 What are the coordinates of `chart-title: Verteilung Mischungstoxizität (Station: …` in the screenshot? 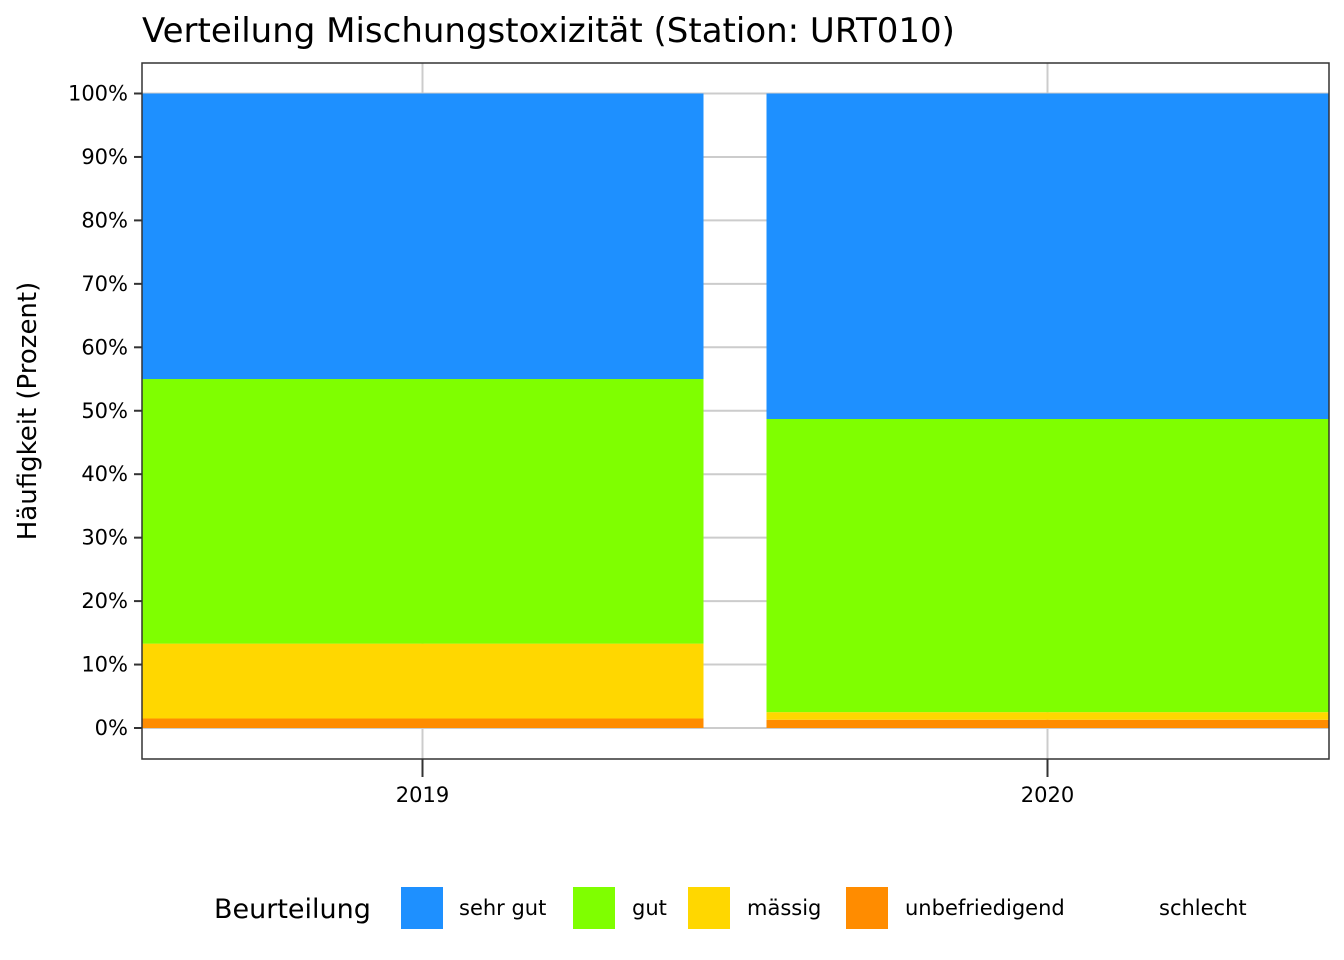 It's located at (548, 31).